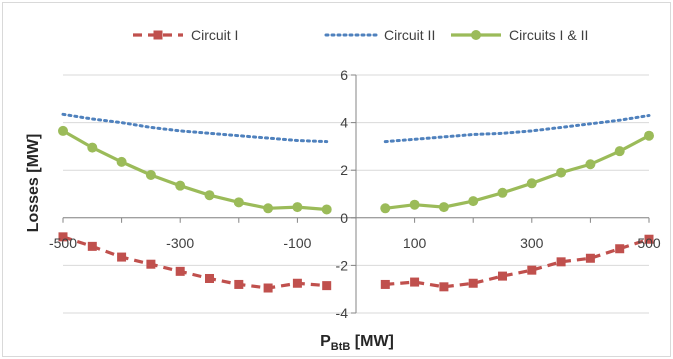 The width and height of the screenshot is (673, 359). What do you see at coordinates (180, 243) in the screenshot?
I see `x-tick-label: -300` at bounding box center [180, 243].